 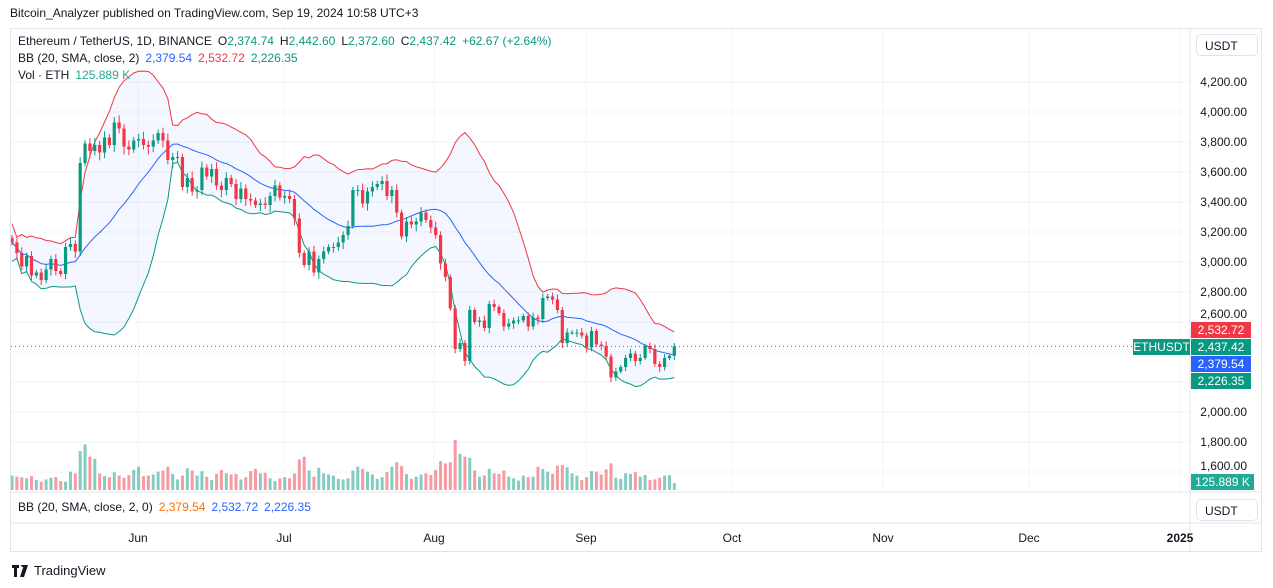 What do you see at coordinates (1227, 45) in the screenshot?
I see `currency-button: USDT` at bounding box center [1227, 45].